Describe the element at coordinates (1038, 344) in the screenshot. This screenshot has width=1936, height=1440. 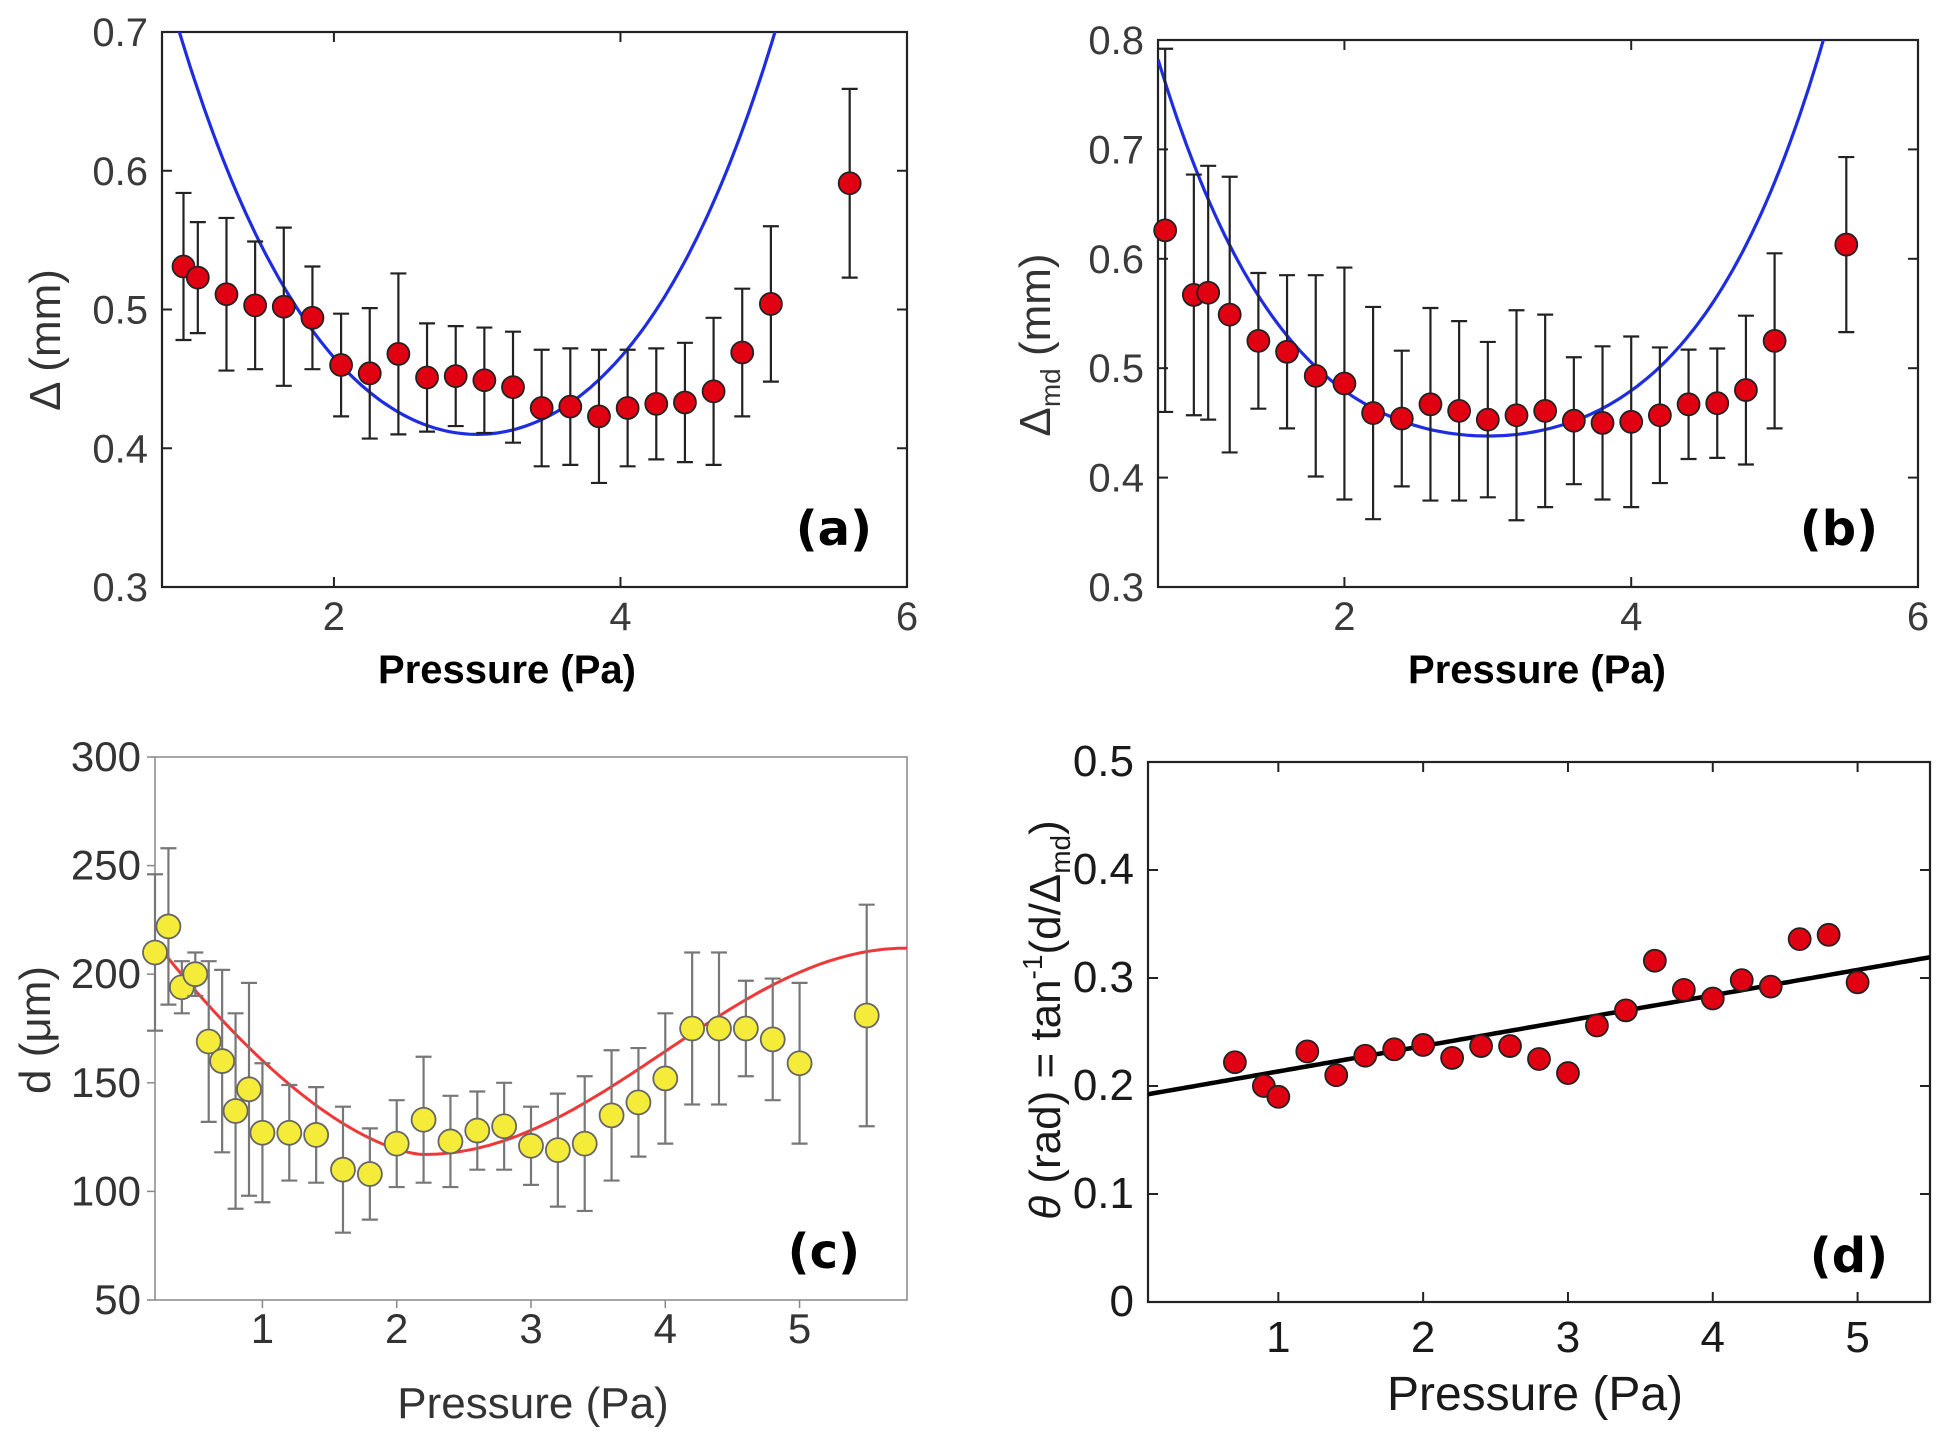
I see `panel-b-ylabel: Δmd (mm)` at that location.